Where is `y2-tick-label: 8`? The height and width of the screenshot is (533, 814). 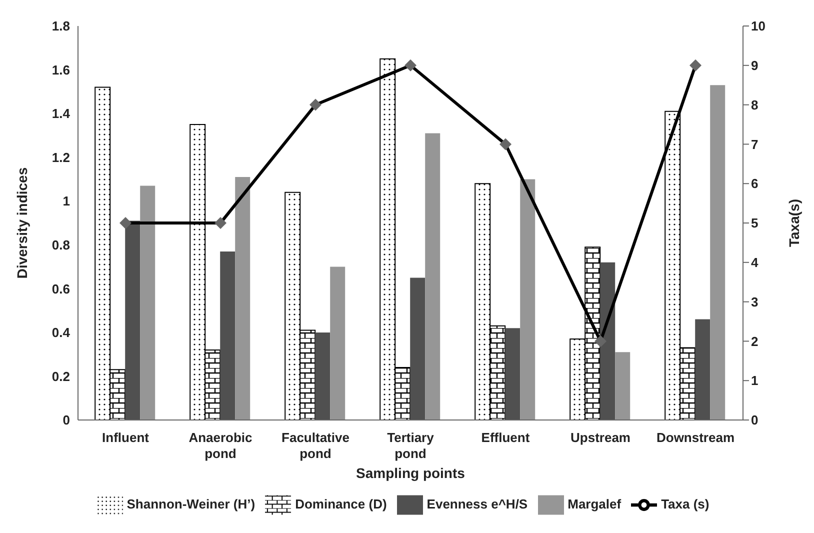
y2-tick-label: 8 is located at coordinates (754, 104).